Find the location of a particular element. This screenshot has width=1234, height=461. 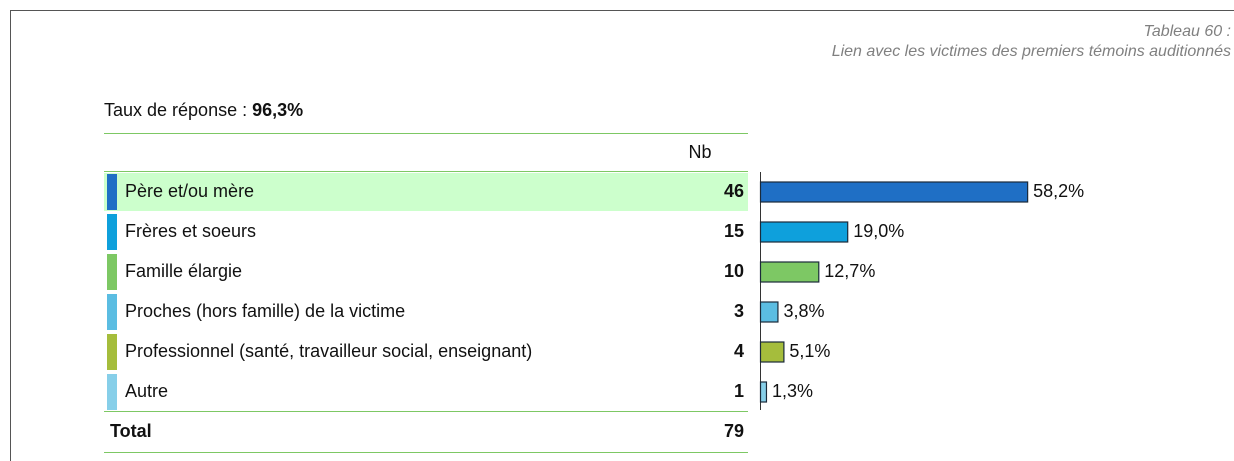

row-label: Père et/ou mère is located at coordinates (189, 191).